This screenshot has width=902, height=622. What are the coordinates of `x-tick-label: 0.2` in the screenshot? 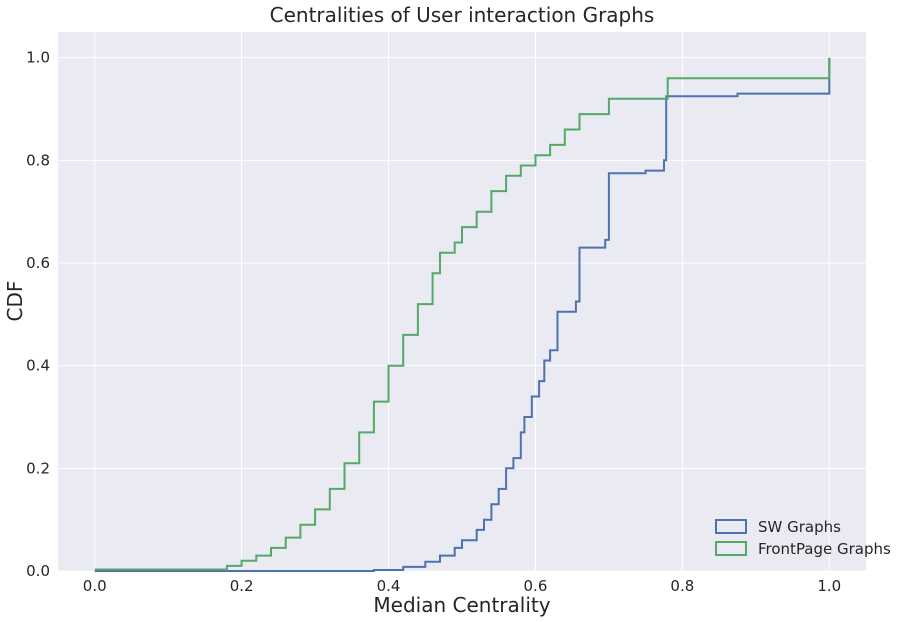 It's located at (242, 586).